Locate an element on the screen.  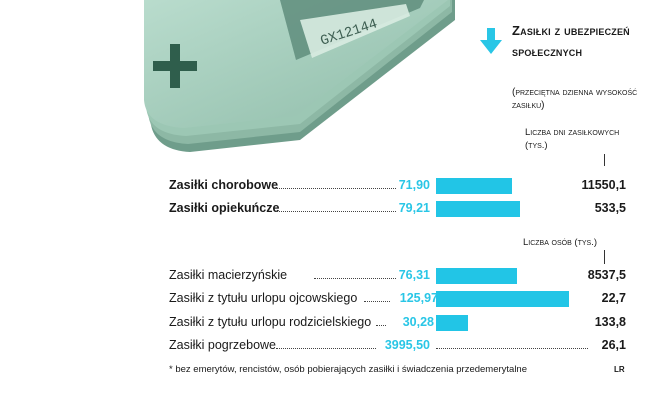
table-row: Zasiłki macierzyńskie 76,31 8537,5 is located at coordinates (324, 275).